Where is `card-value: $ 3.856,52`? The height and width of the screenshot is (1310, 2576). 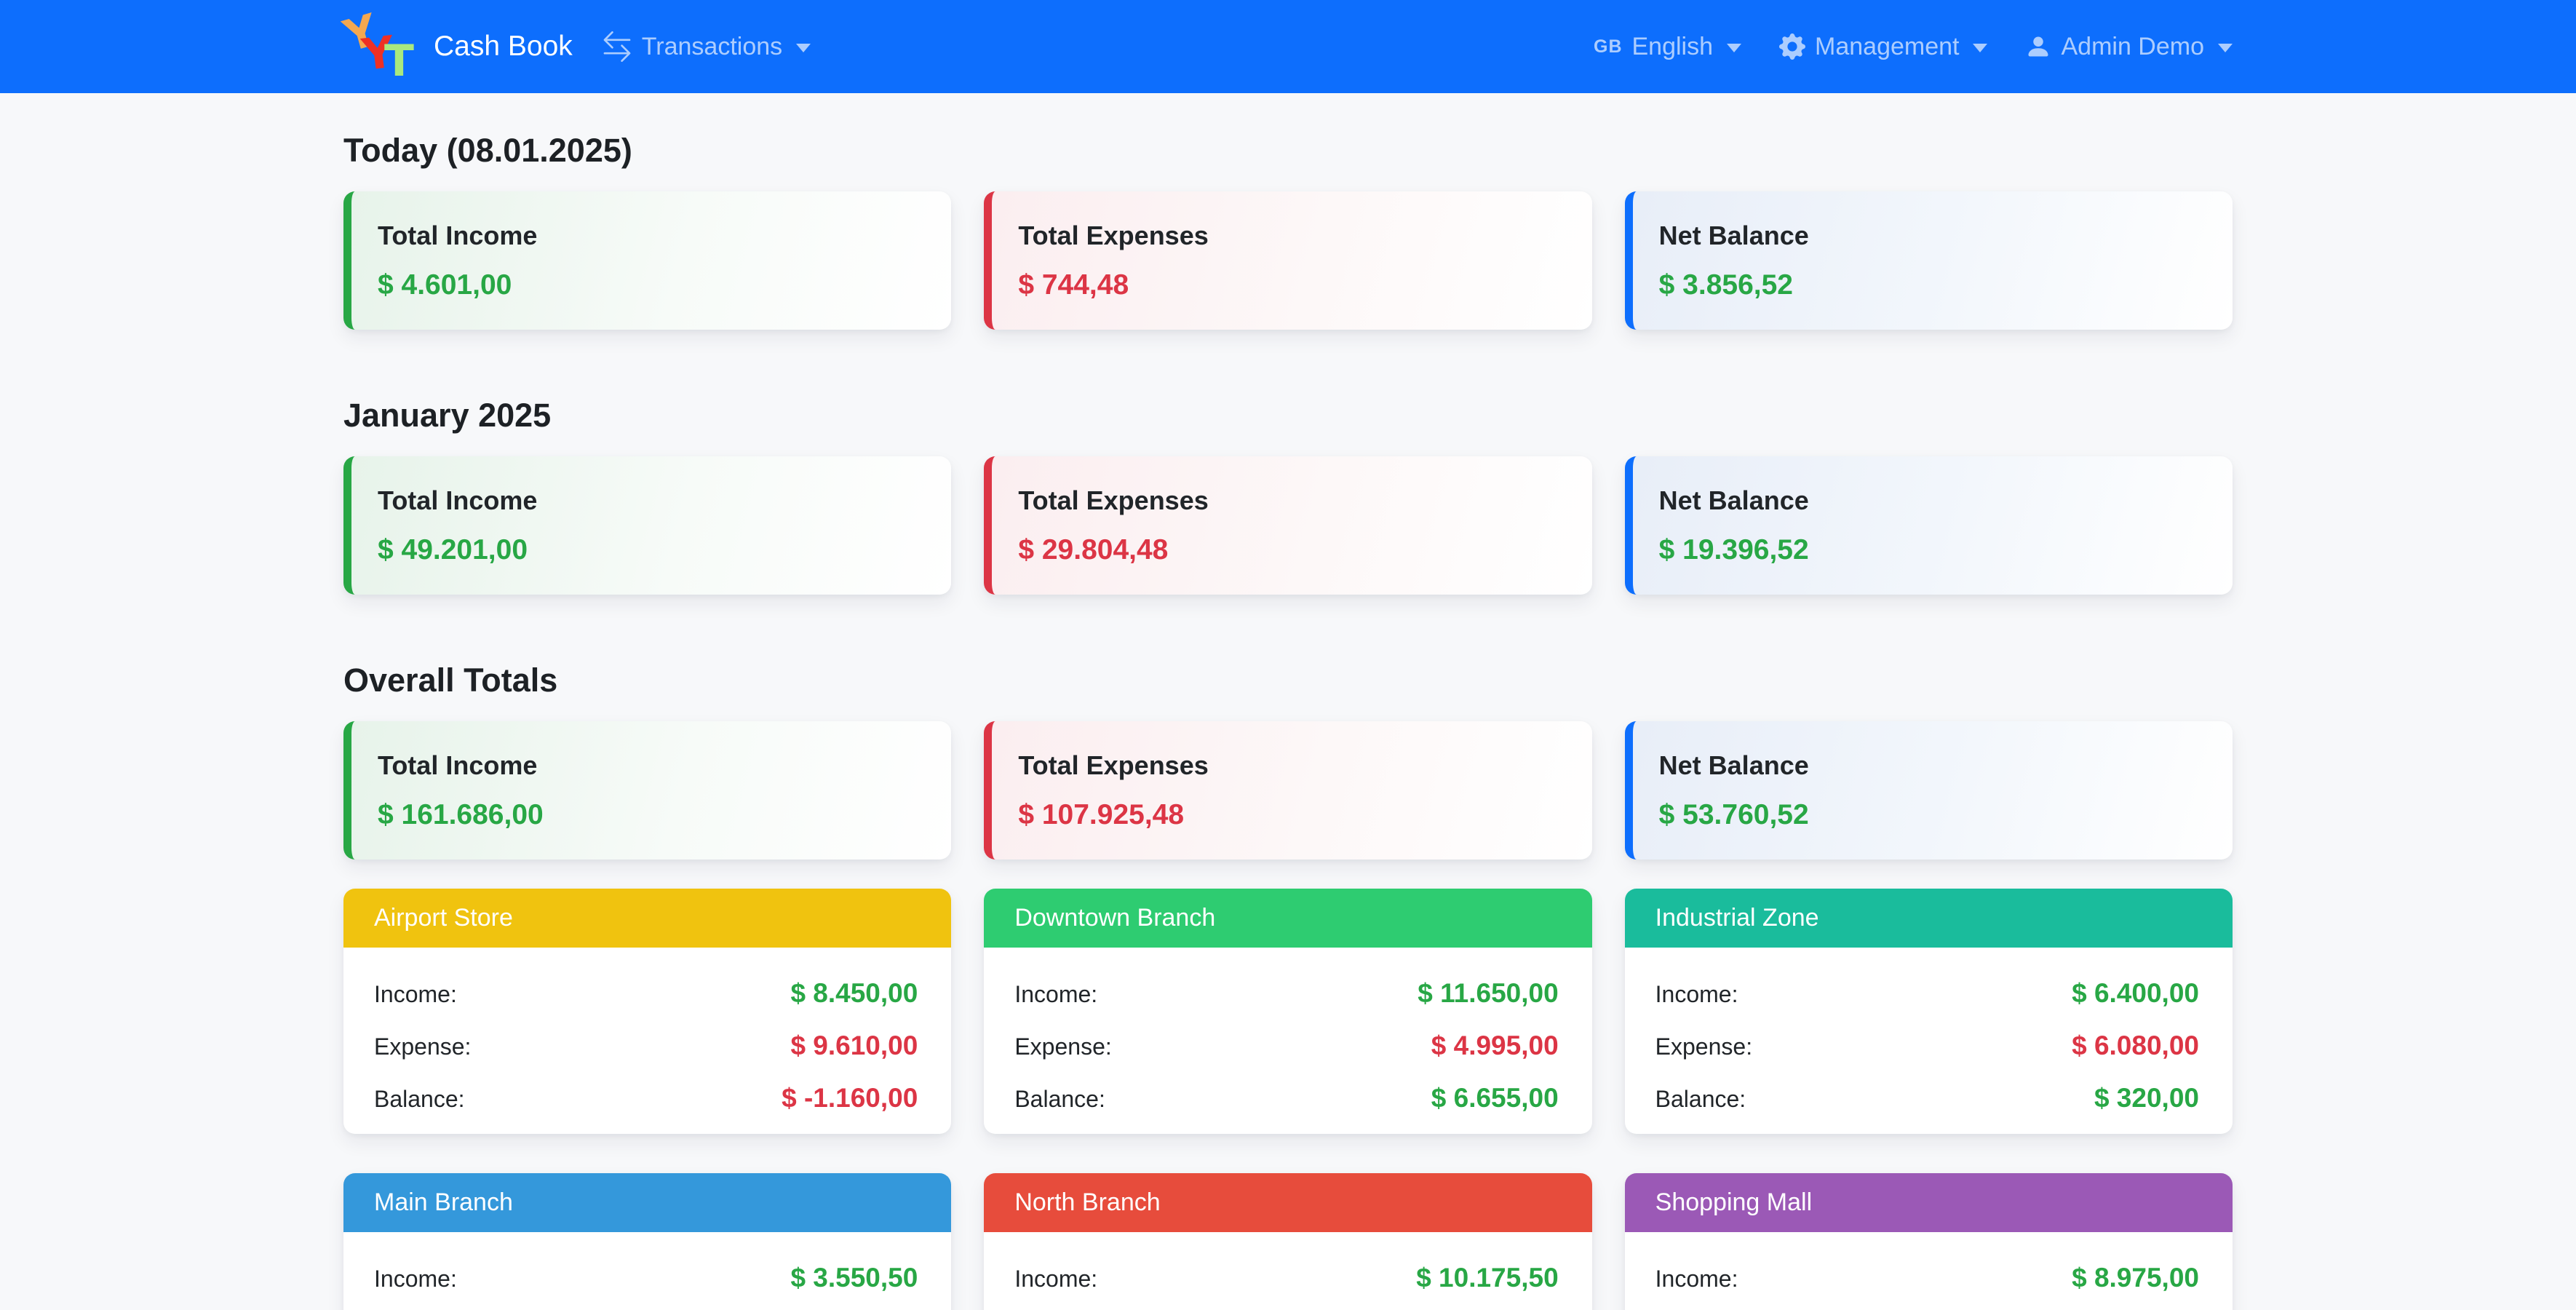 card-value: $ 3.856,52 is located at coordinates (1725, 285).